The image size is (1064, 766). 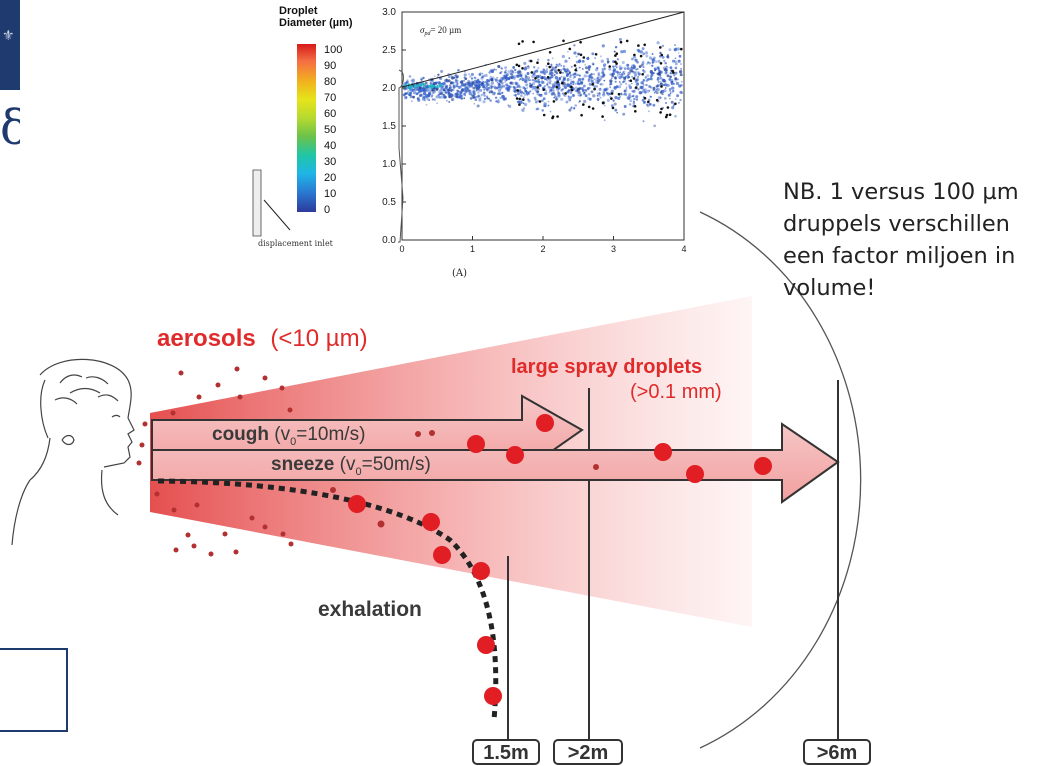 I want to click on cough-value: =10m/s), so click(x=331, y=434).